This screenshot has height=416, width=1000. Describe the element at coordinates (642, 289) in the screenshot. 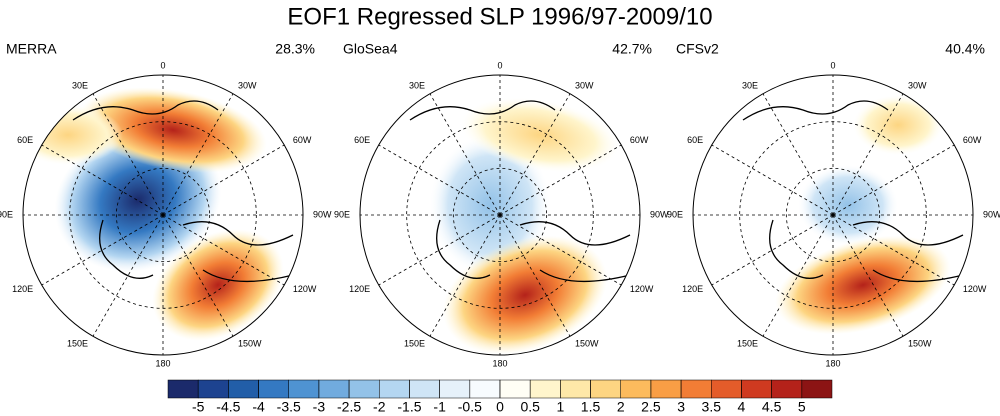

I see `longitude-label: 120W` at that location.